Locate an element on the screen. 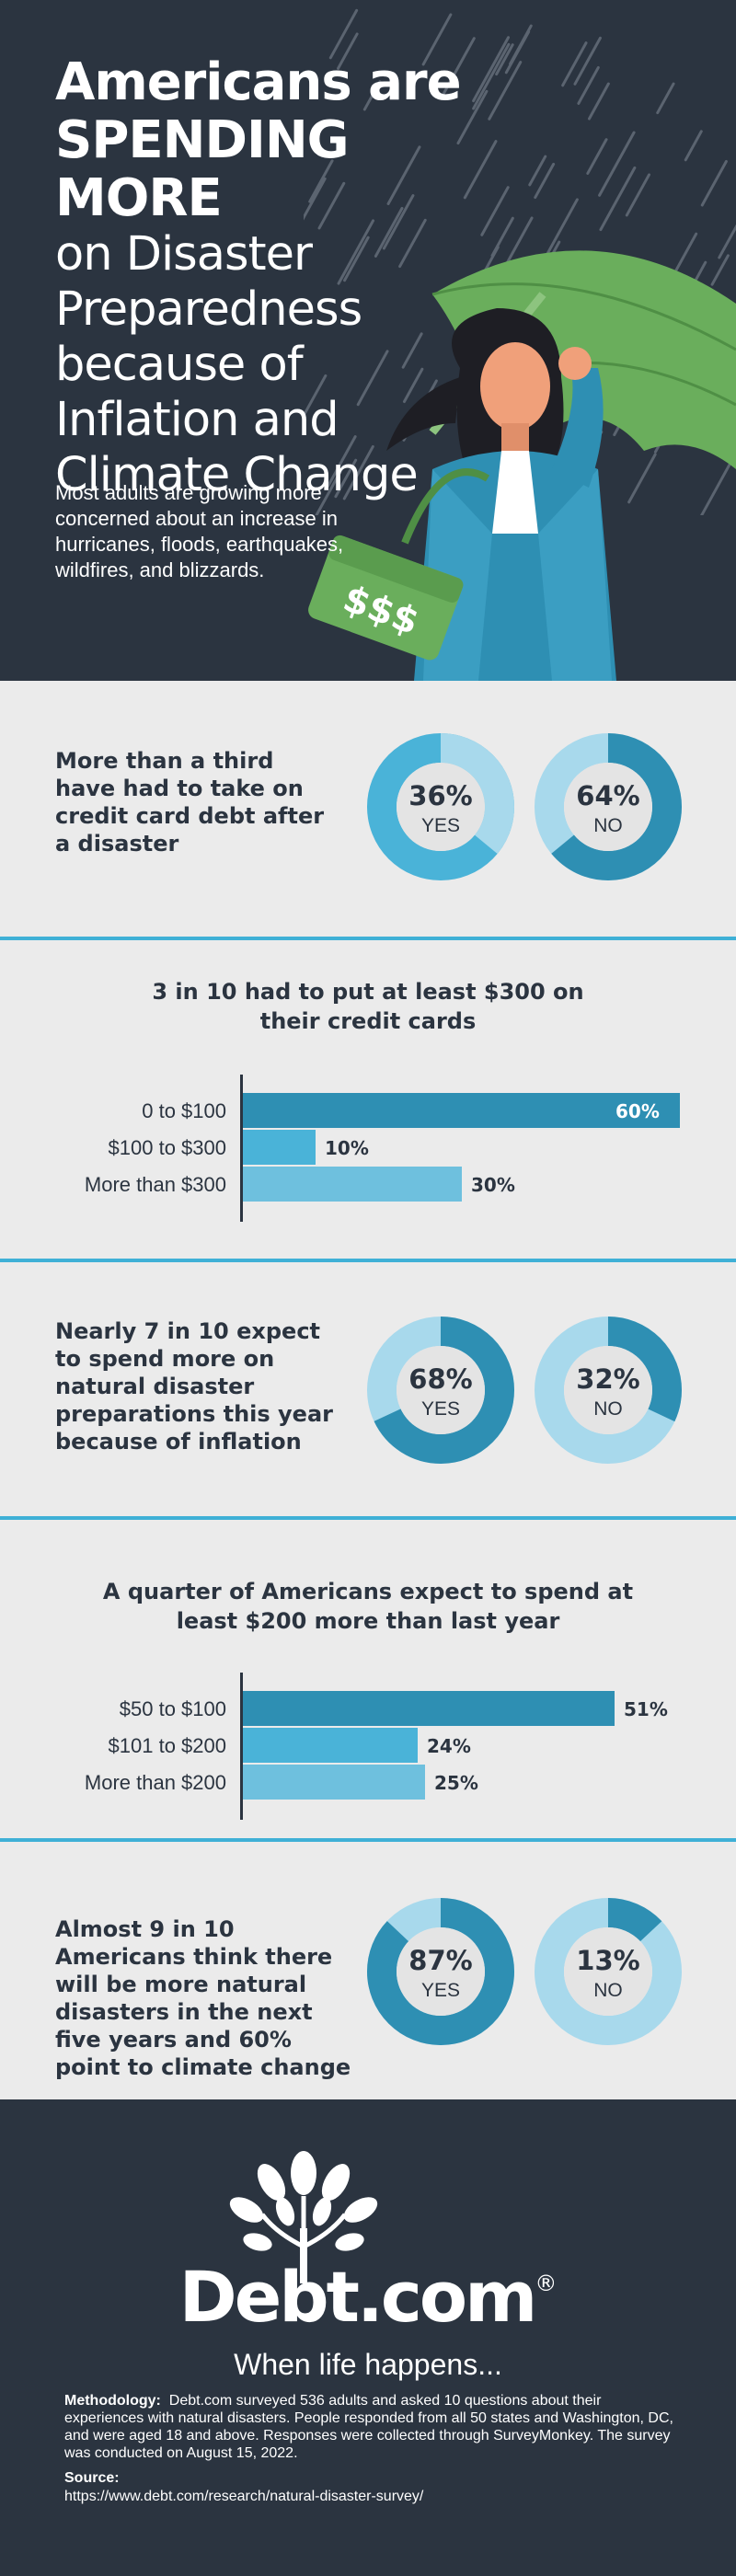 This screenshot has height=2576, width=736. debt-com-logo: Debt.com® is located at coordinates (368, 2297).